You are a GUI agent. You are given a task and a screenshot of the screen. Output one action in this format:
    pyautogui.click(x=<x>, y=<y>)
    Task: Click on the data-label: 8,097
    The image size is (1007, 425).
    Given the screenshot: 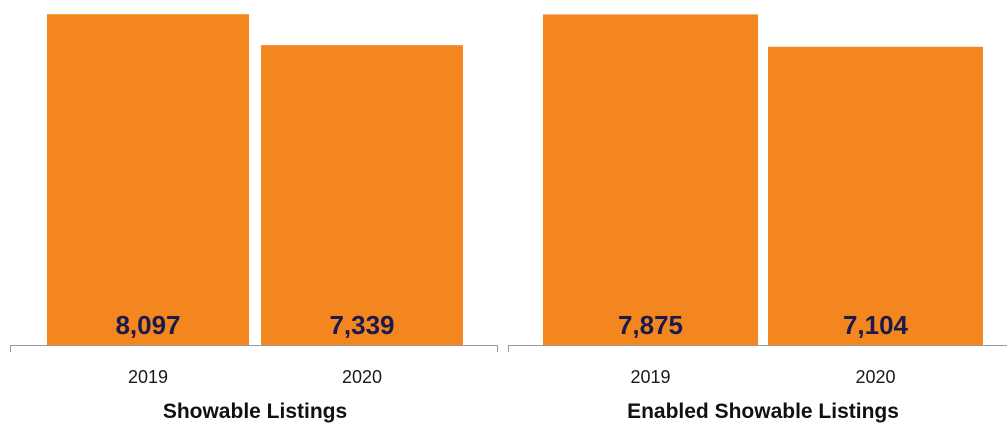 What is the action you would take?
    pyautogui.click(x=147, y=325)
    